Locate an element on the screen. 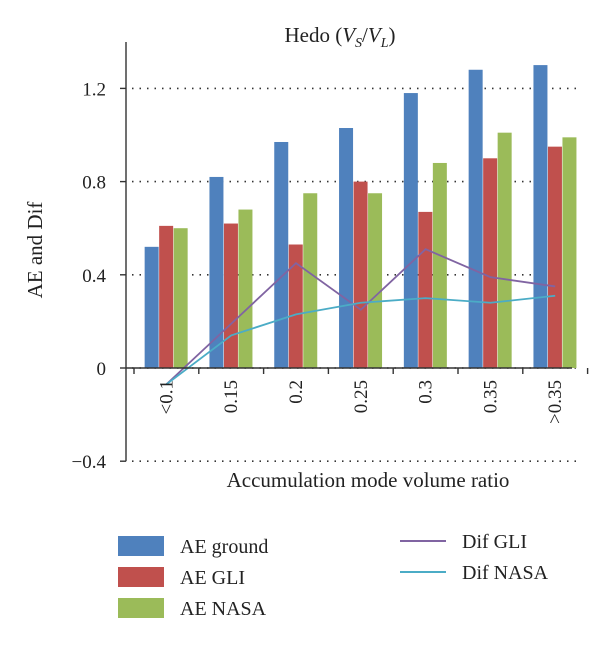 The height and width of the screenshot is (648, 600). legend-label: Dif GLI is located at coordinates (494, 542).